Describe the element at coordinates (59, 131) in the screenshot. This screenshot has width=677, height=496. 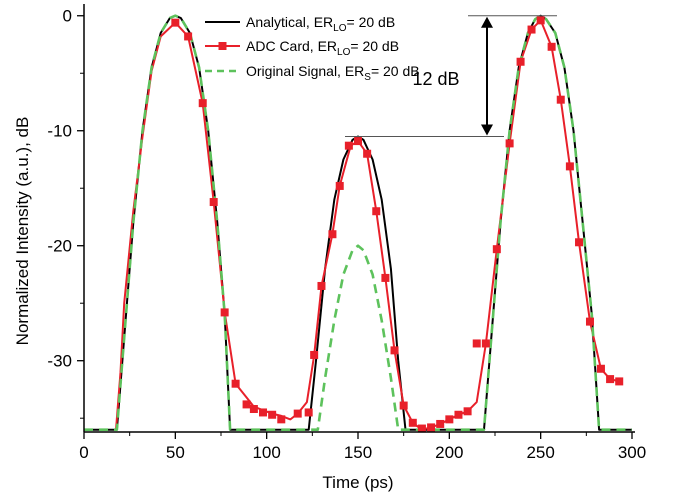
I see `y-tick-label--10: -10` at that location.